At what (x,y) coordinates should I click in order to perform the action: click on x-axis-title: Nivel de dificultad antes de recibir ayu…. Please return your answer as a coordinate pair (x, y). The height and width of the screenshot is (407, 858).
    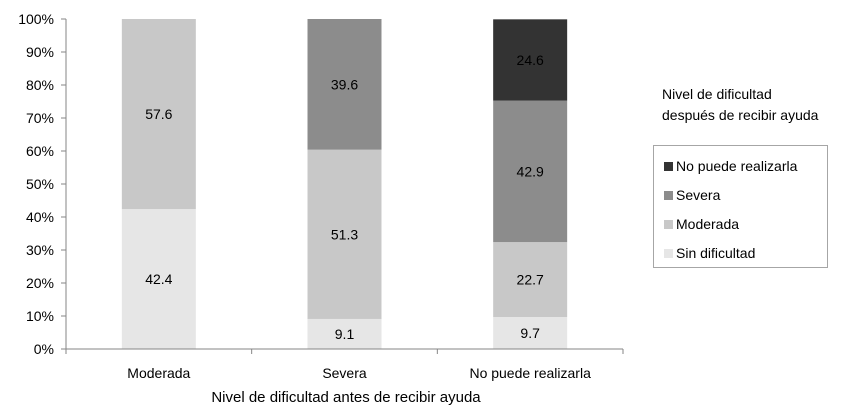
    Looking at the image, I should click on (346, 397).